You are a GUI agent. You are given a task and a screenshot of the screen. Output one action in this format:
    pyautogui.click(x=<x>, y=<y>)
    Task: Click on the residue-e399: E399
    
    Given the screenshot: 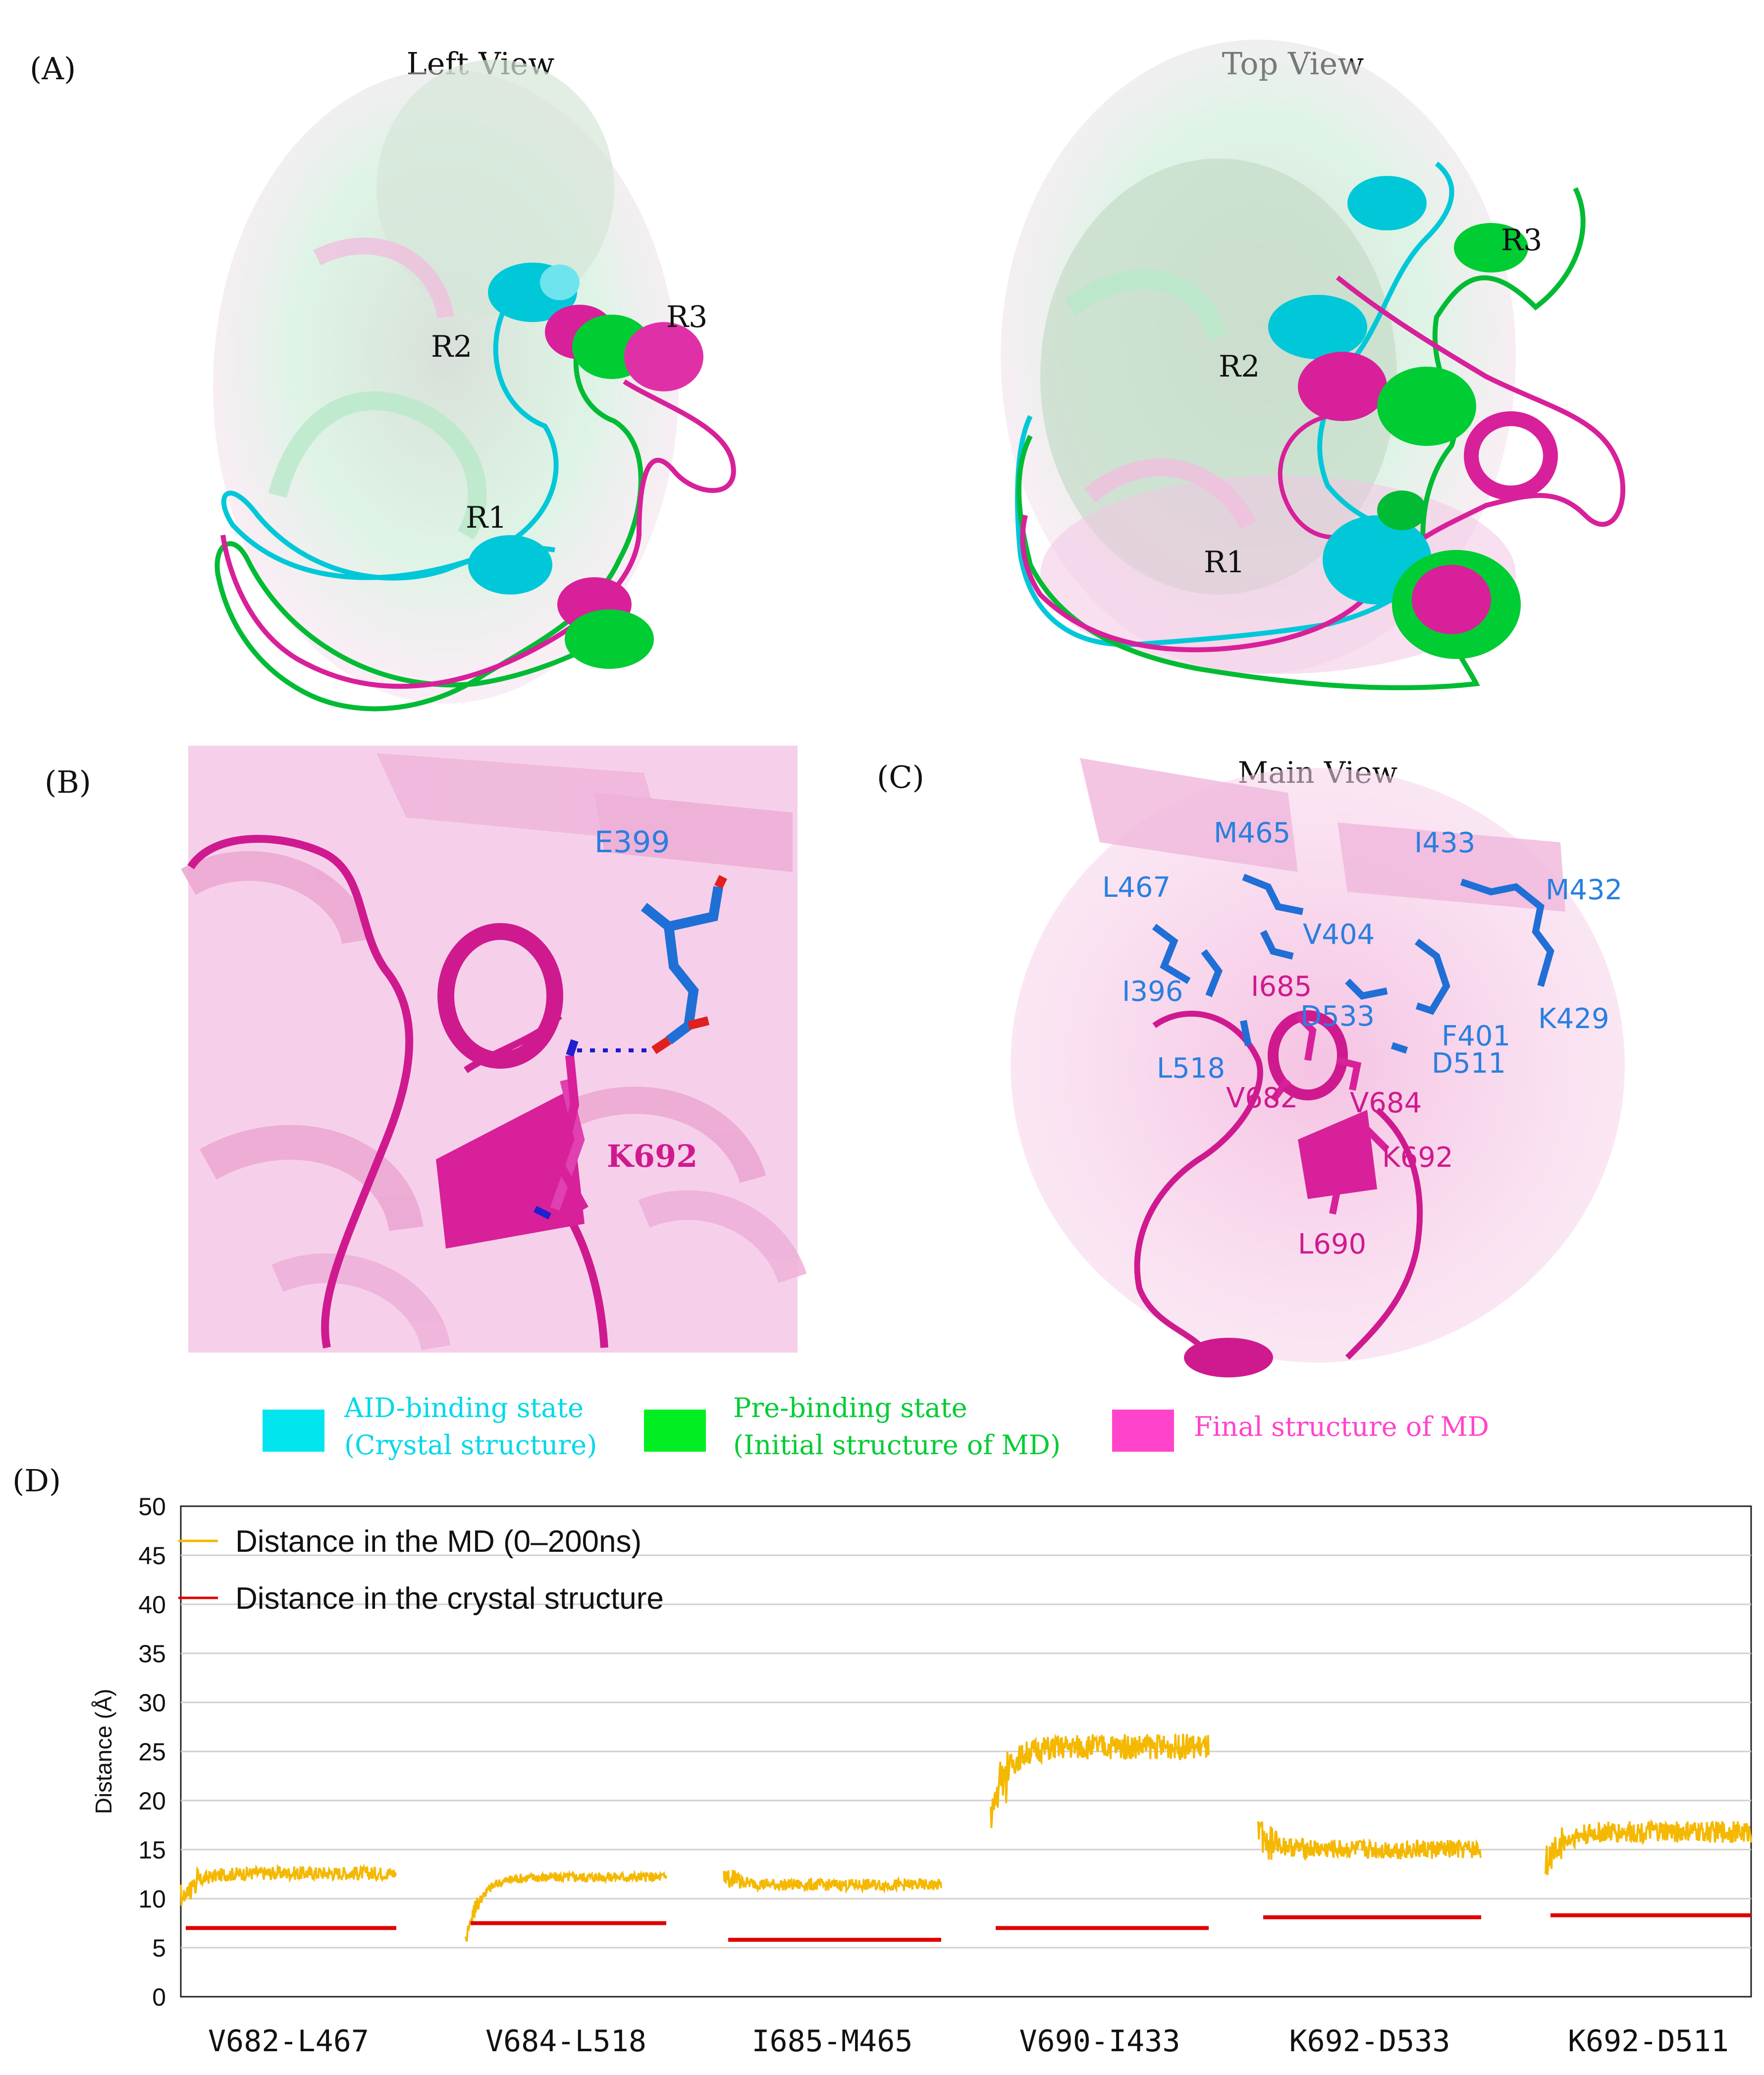 What is the action you would take?
    pyautogui.click(x=632, y=842)
    